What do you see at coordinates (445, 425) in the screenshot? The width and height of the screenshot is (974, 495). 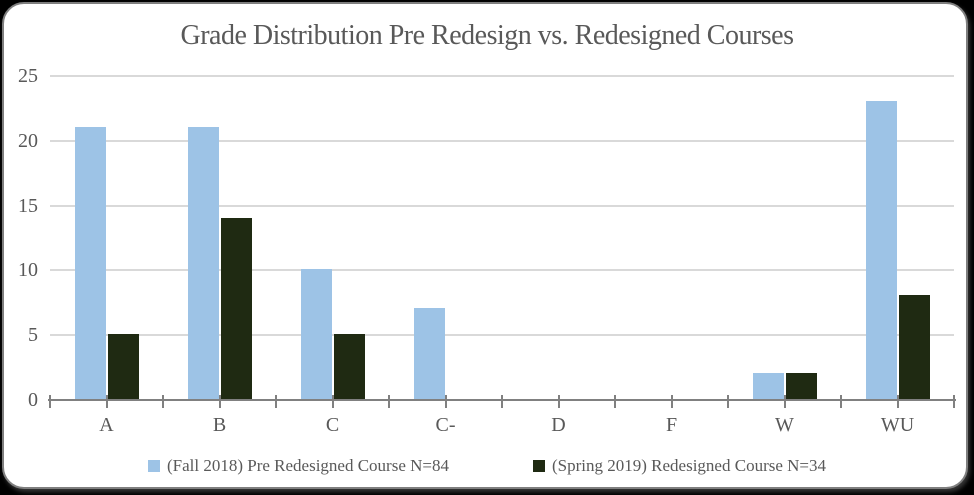 I see `x-axis-label-C-: C-` at bounding box center [445, 425].